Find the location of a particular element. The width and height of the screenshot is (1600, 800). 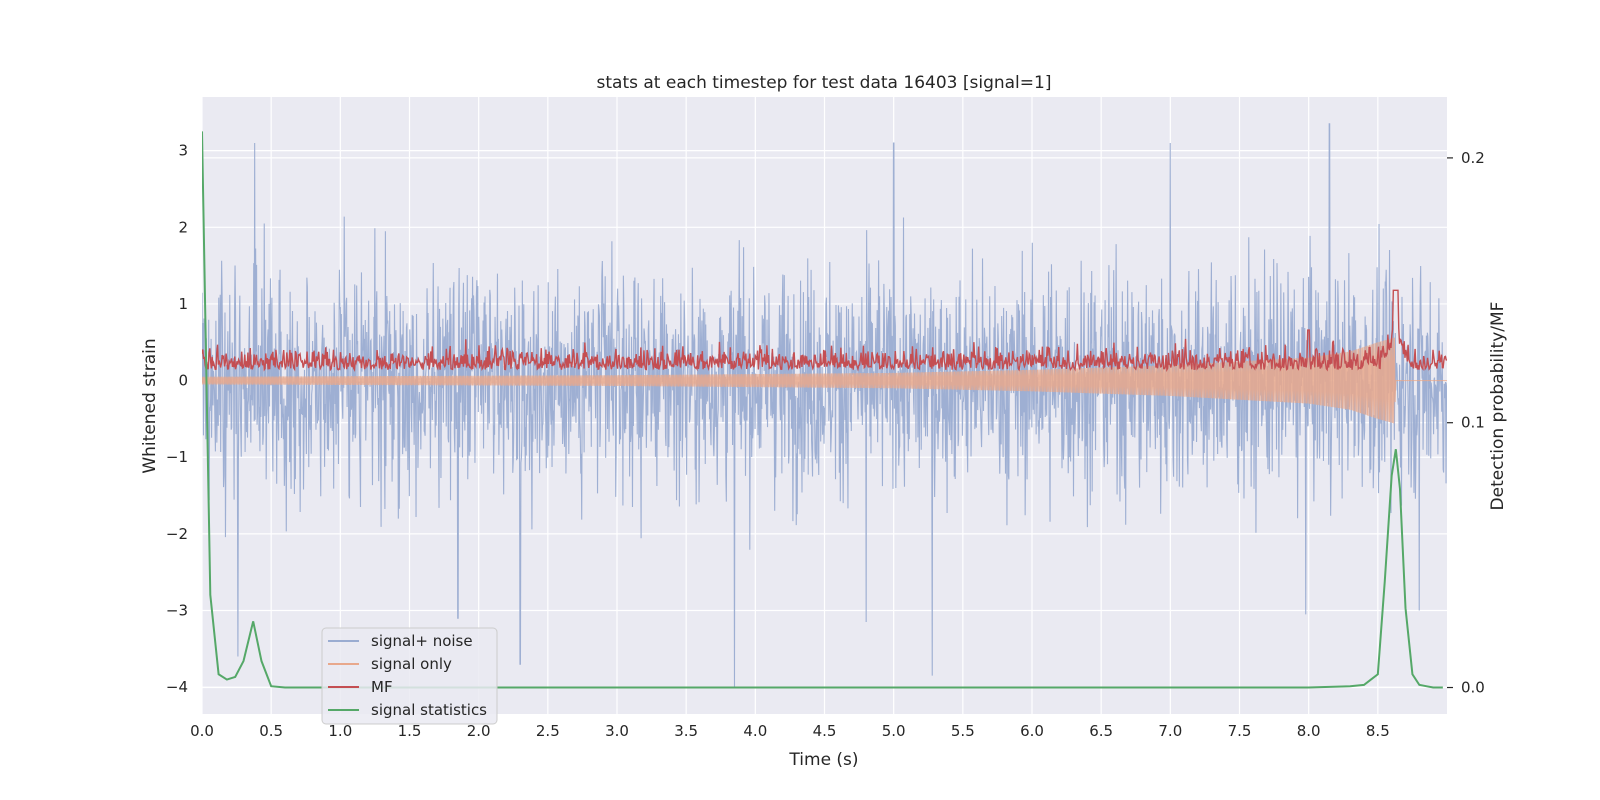

y-tick-label: −3 is located at coordinates (177, 611).